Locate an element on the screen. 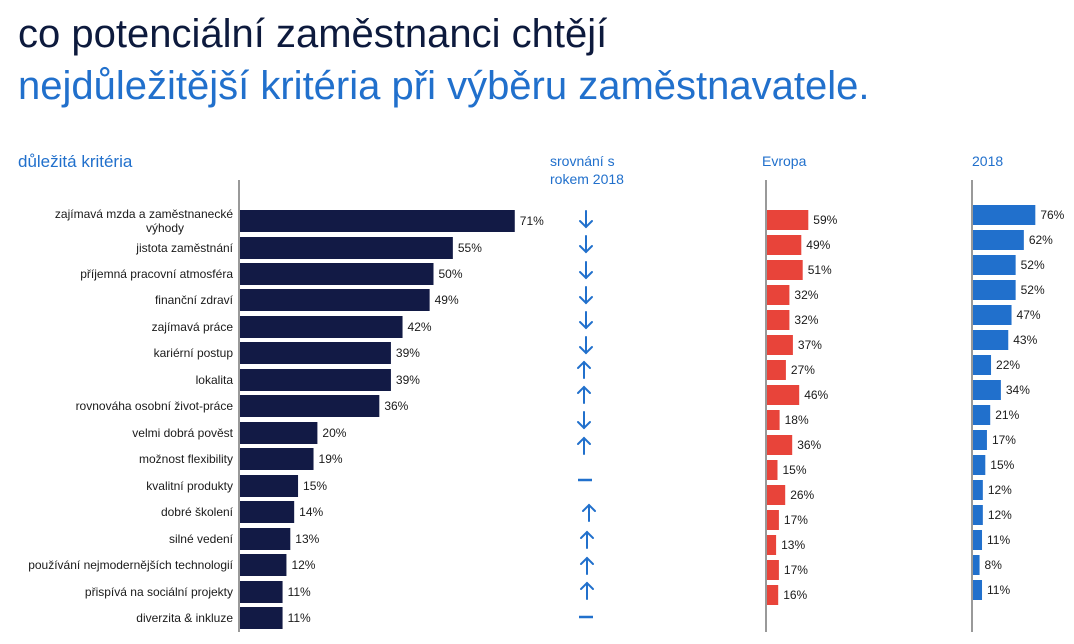 This screenshot has height=644, width=1074. main-bar-value: 14% is located at coordinates (311, 512).